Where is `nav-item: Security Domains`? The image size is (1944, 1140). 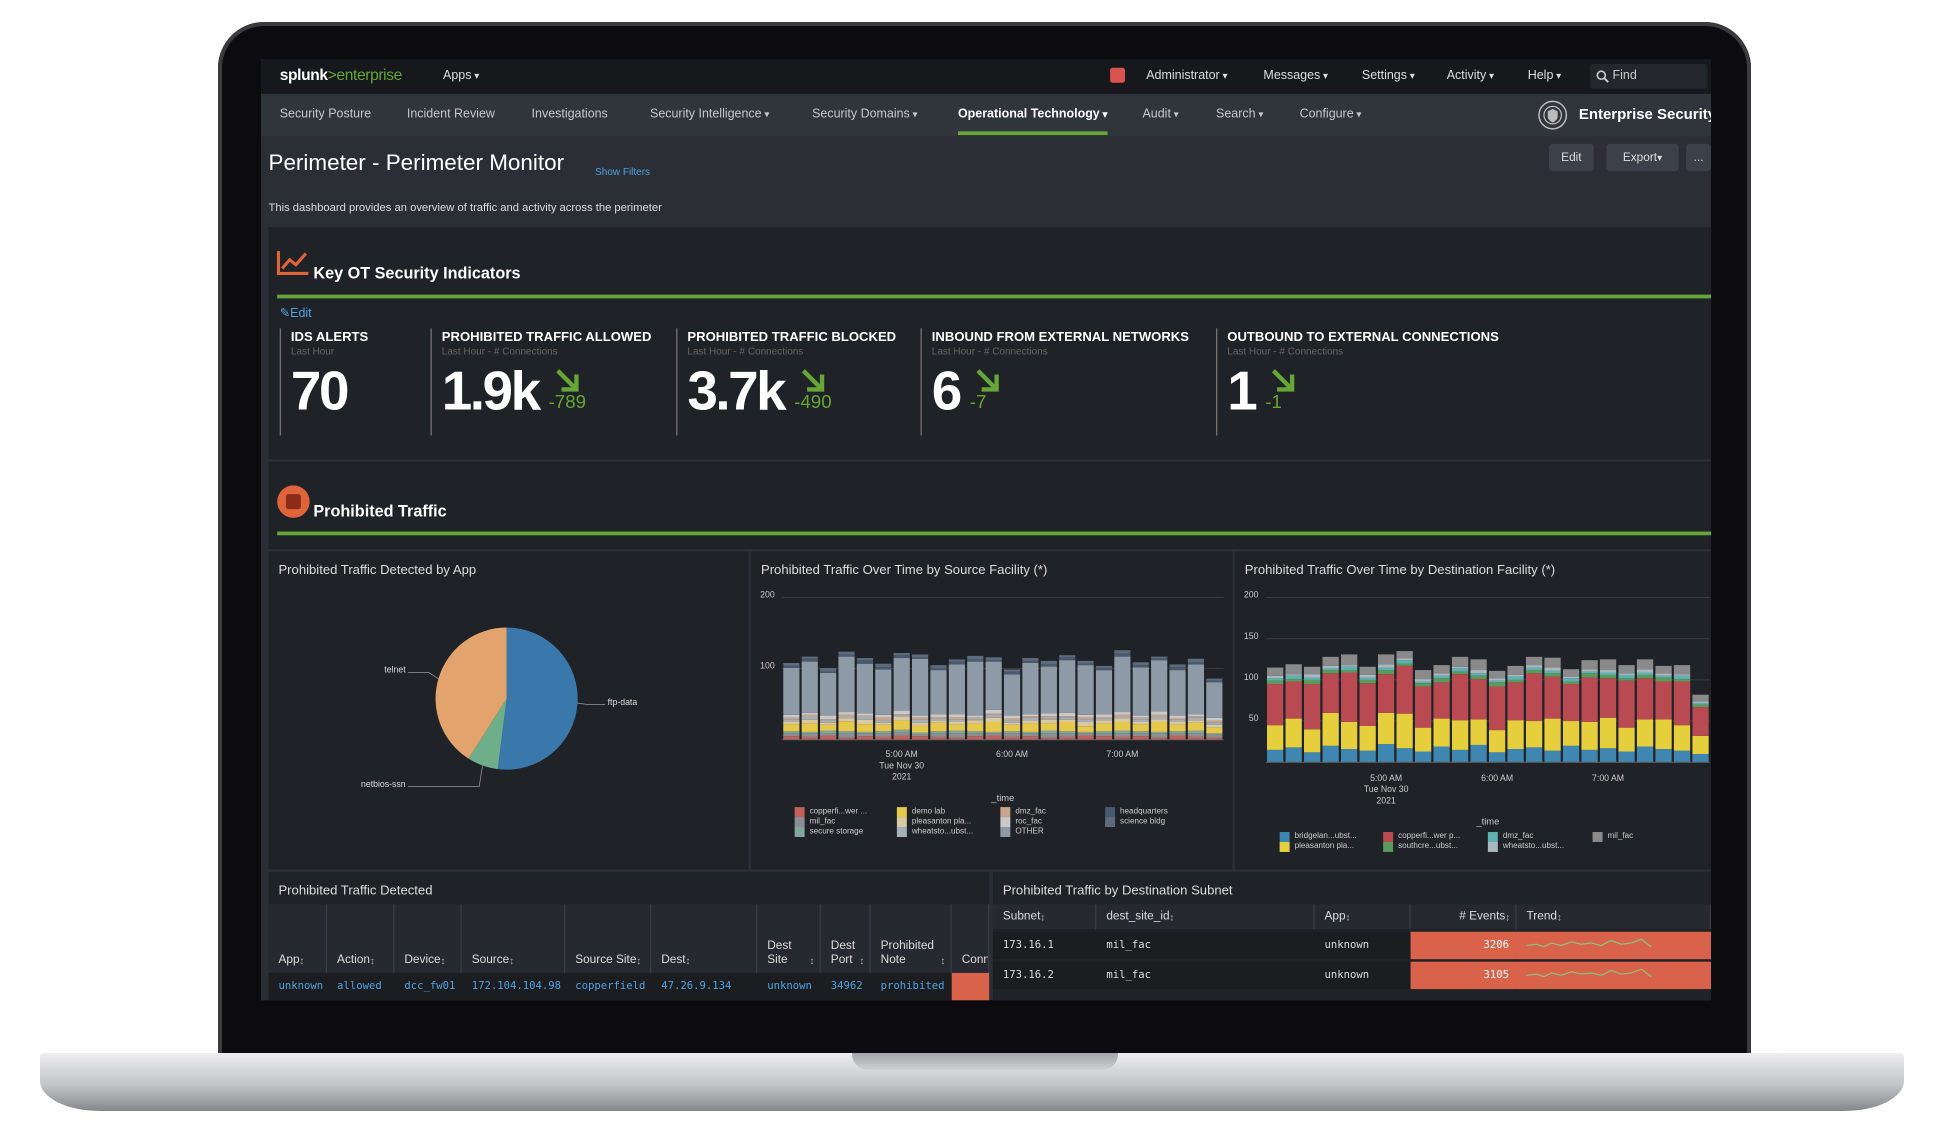 nav-item: Security Domains is located at coordinates (864, 114).